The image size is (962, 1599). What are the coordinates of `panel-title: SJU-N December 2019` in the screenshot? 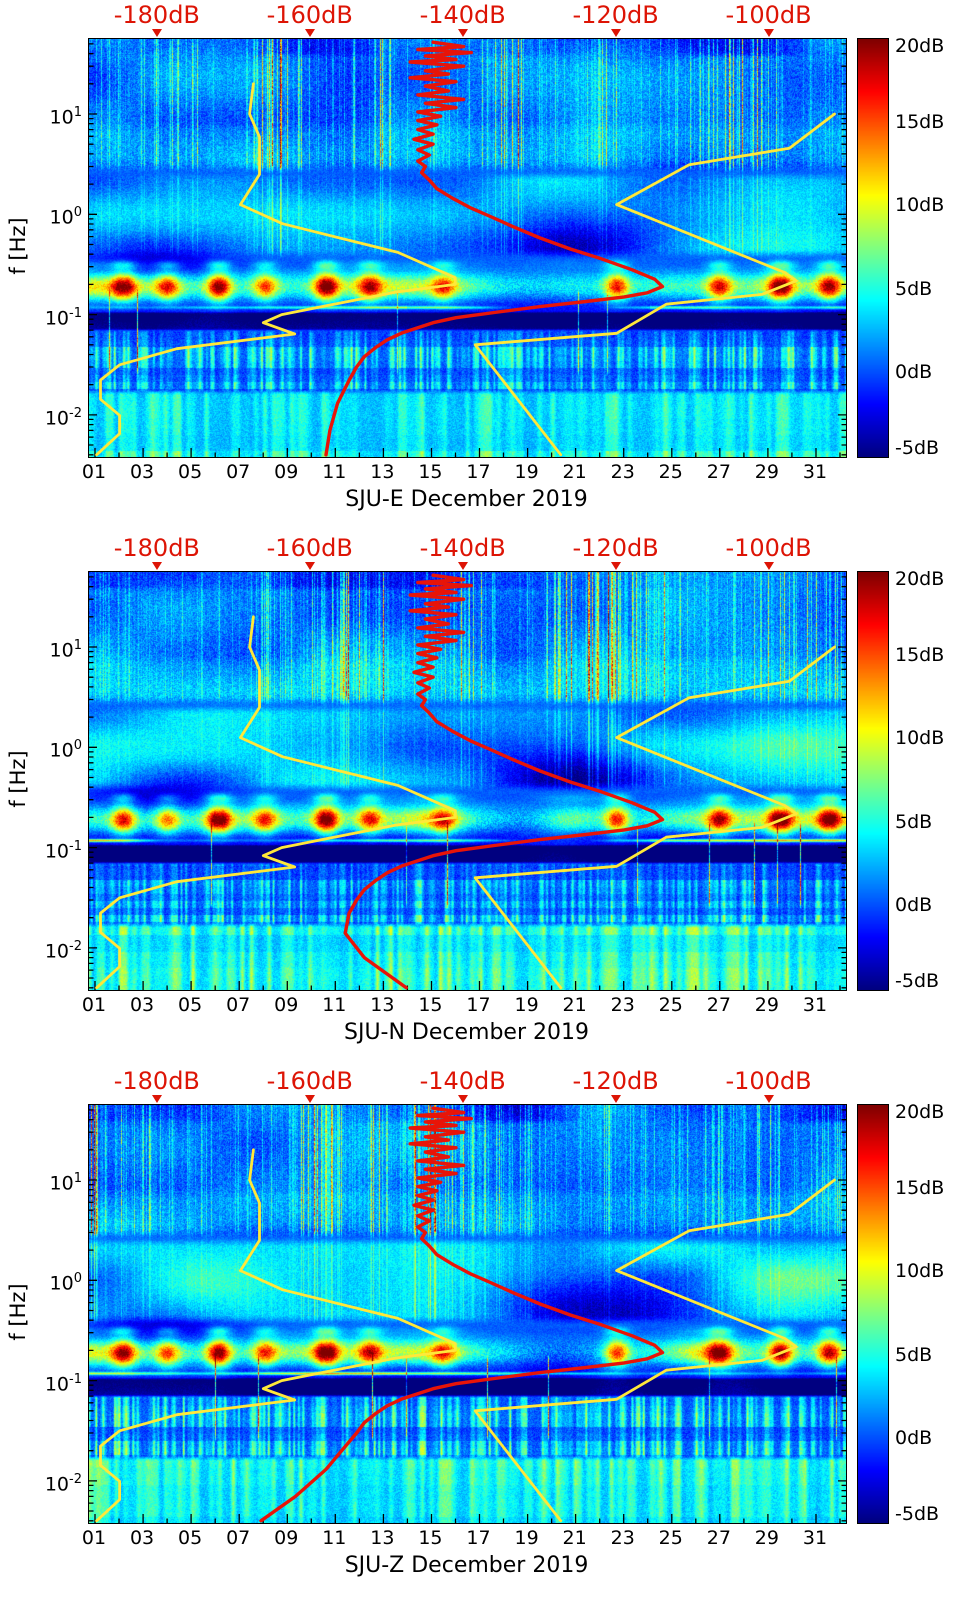 It's located at (466, 1032).